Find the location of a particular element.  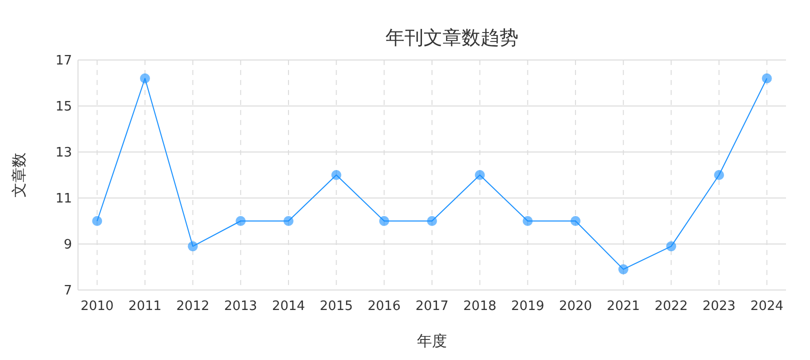

x-tick-label: 2017 is located at coordinates (432, 306).